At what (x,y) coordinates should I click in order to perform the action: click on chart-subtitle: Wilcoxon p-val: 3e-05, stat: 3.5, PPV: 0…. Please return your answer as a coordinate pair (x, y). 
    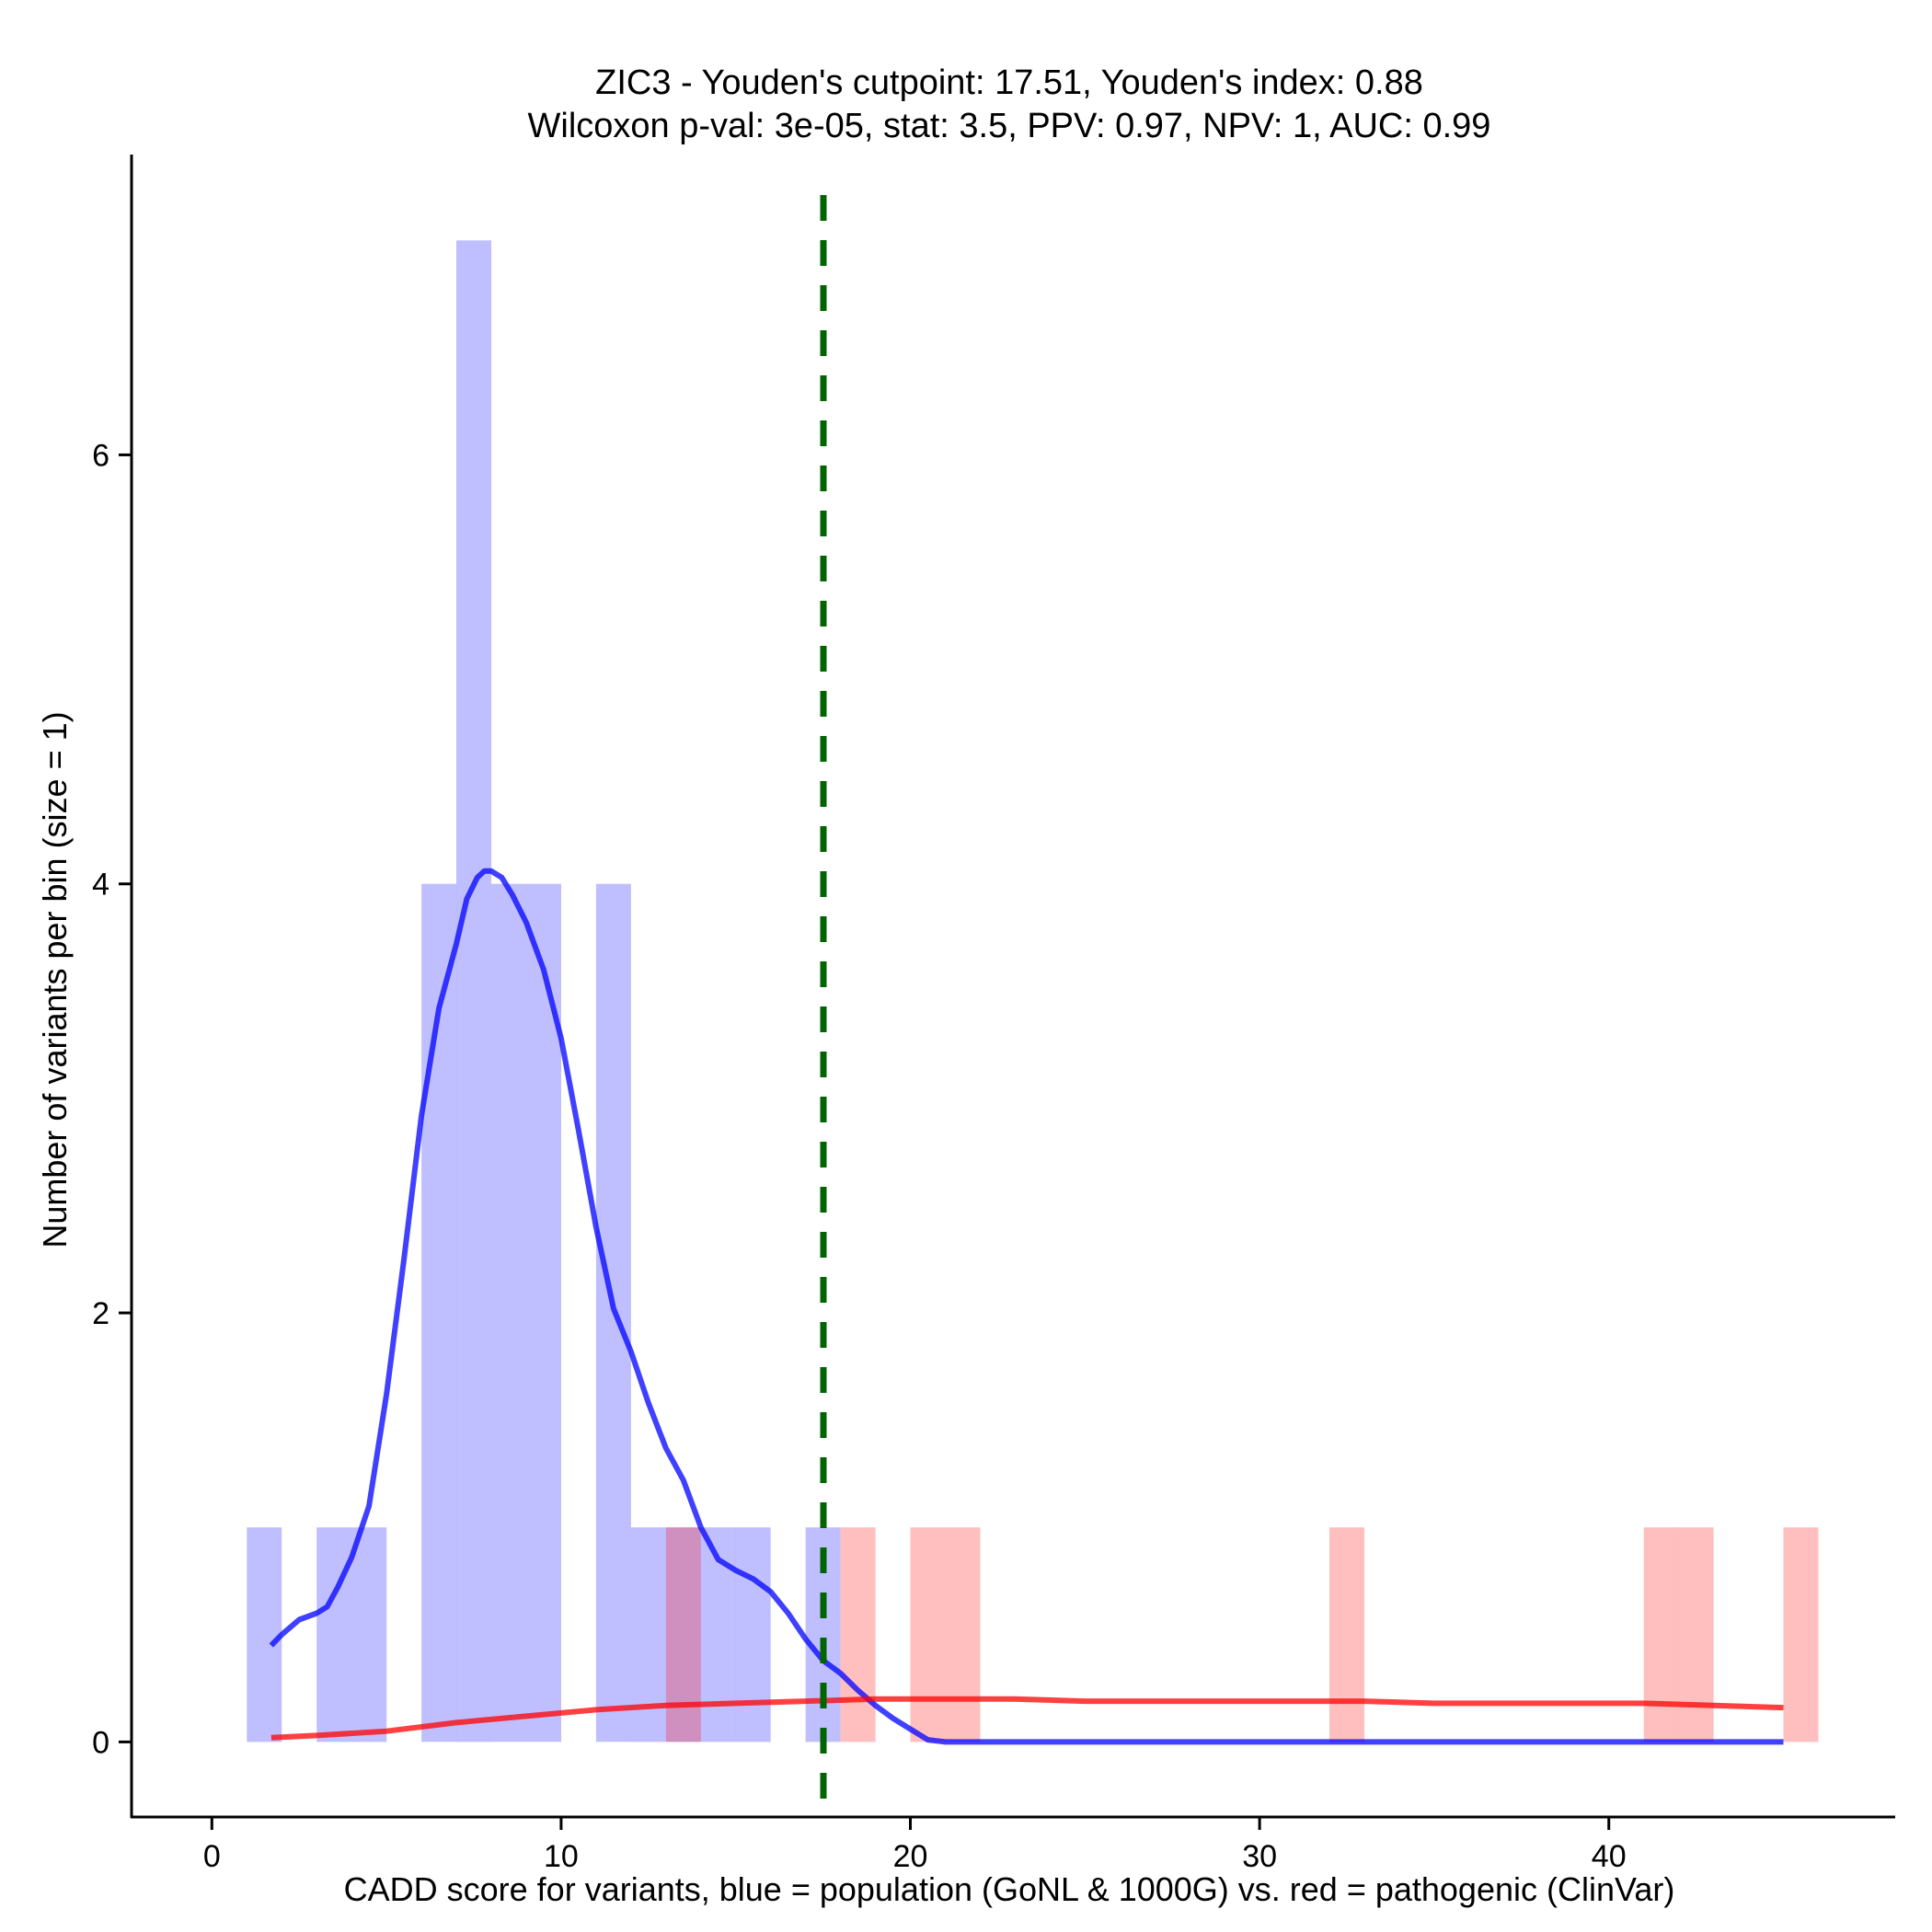
    Looking at the image, I should click on (1009, 126).